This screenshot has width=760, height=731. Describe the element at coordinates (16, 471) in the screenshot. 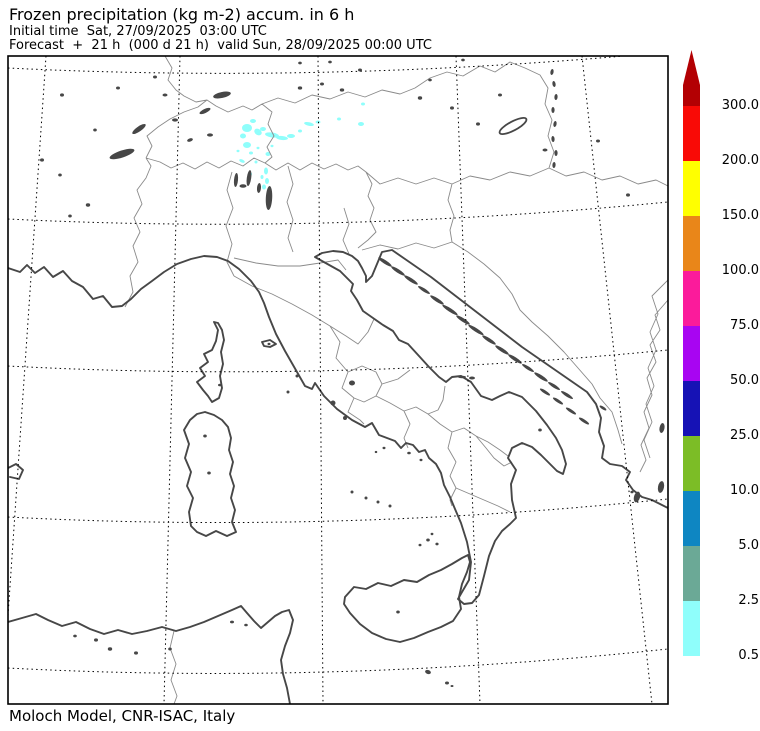

I see `balearic-coast` at that location.